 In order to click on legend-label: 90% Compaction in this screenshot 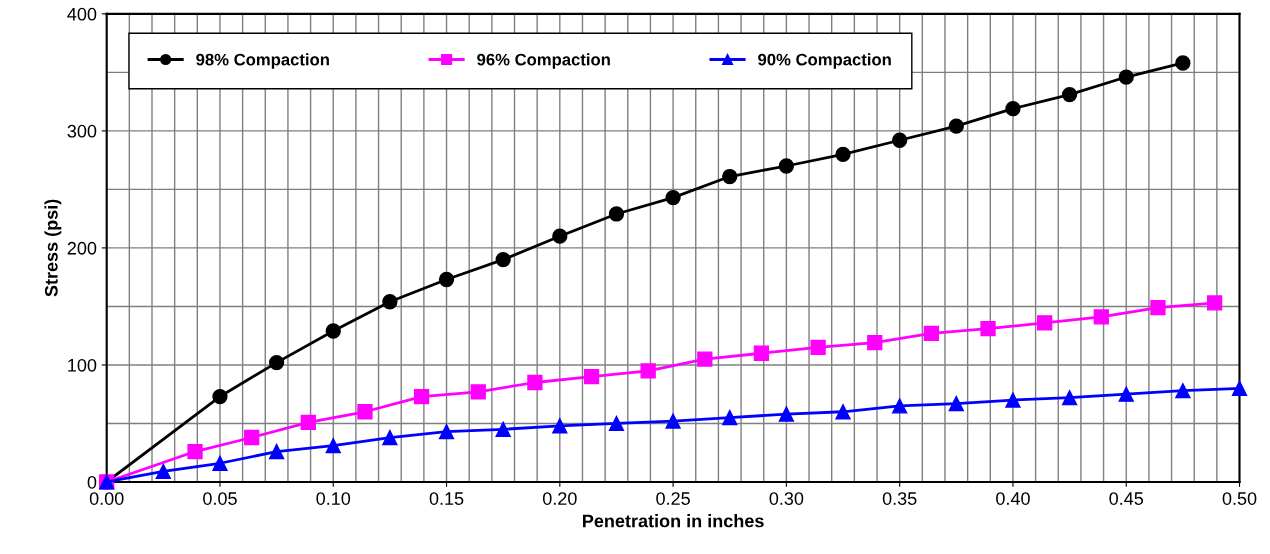, I will do `click(824, 61)`.